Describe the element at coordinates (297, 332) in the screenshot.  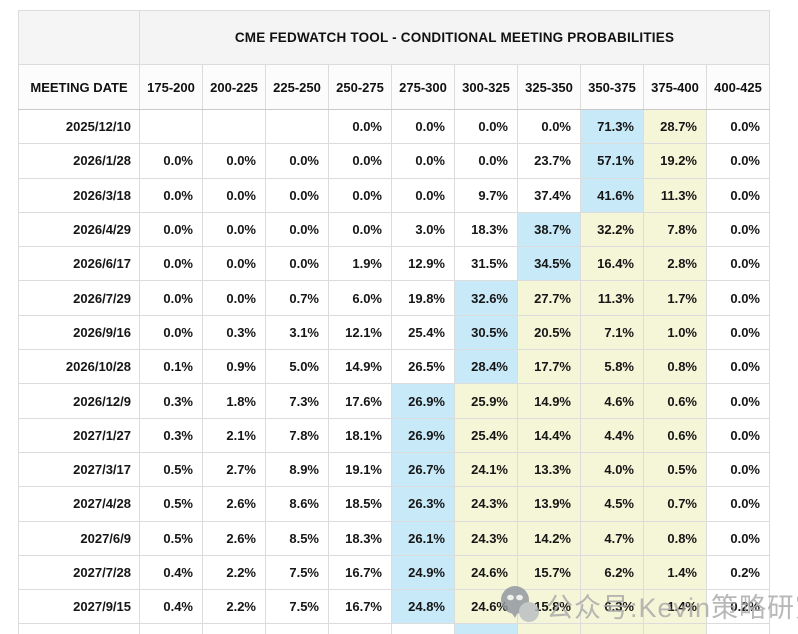
I see `probability-cell: 3.1%` at that location.